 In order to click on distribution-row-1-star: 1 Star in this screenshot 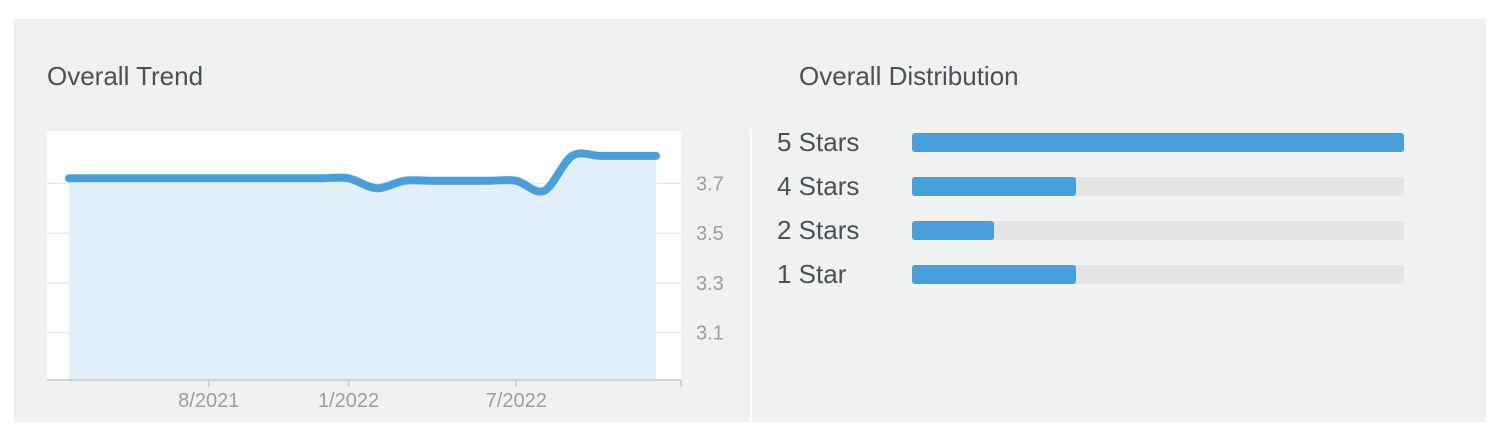, I will do `click(1097, 274)`.